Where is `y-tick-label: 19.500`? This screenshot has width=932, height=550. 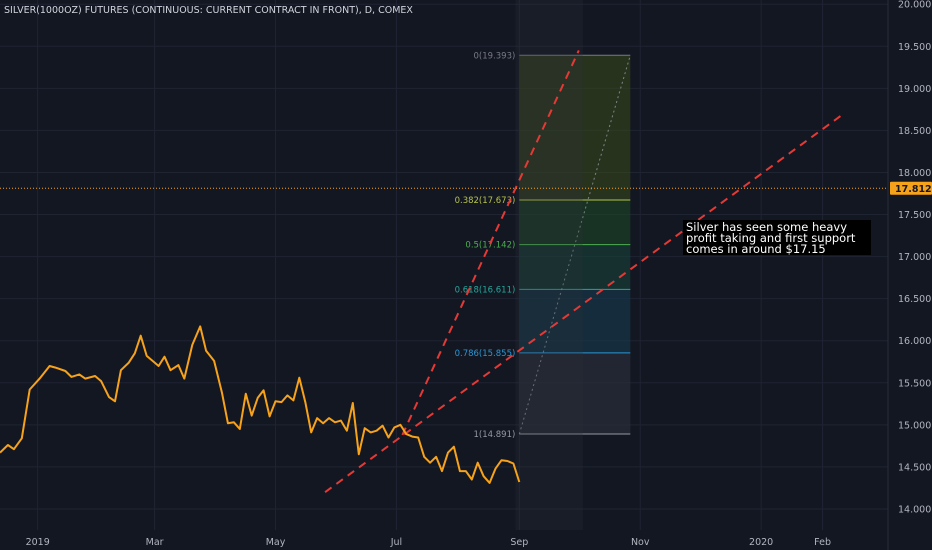
y-tick-label: 19.500 is located at coordinates (914, 47).